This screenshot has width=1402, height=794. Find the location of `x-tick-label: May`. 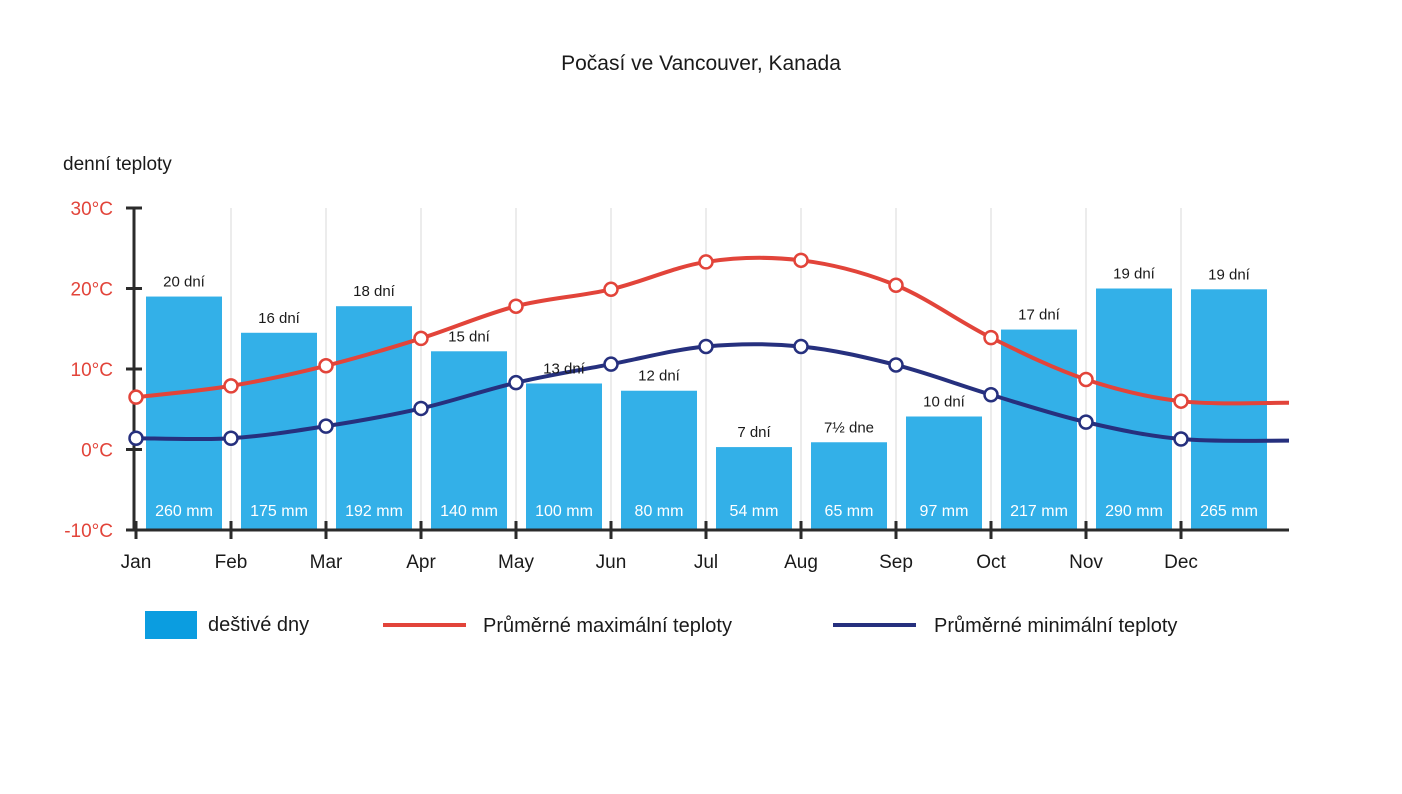

x-tick-label: May is located at coordinates (516, 562).